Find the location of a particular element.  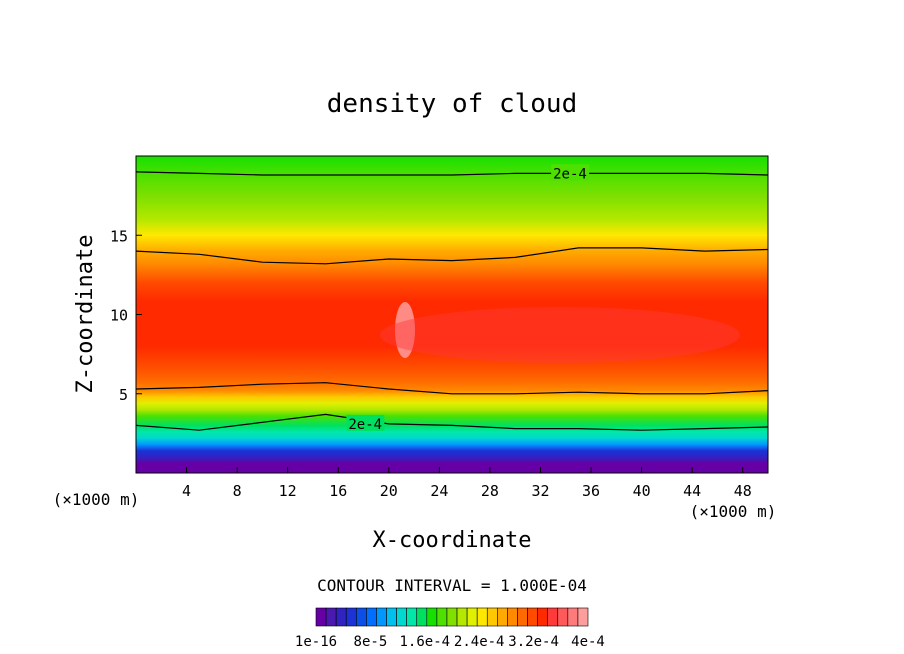

colorbar-labels: 1e-16 8e-5 1.6e-4 2.4e-4 3.2e-4 4e-4 is located at coordinates (450, 642).